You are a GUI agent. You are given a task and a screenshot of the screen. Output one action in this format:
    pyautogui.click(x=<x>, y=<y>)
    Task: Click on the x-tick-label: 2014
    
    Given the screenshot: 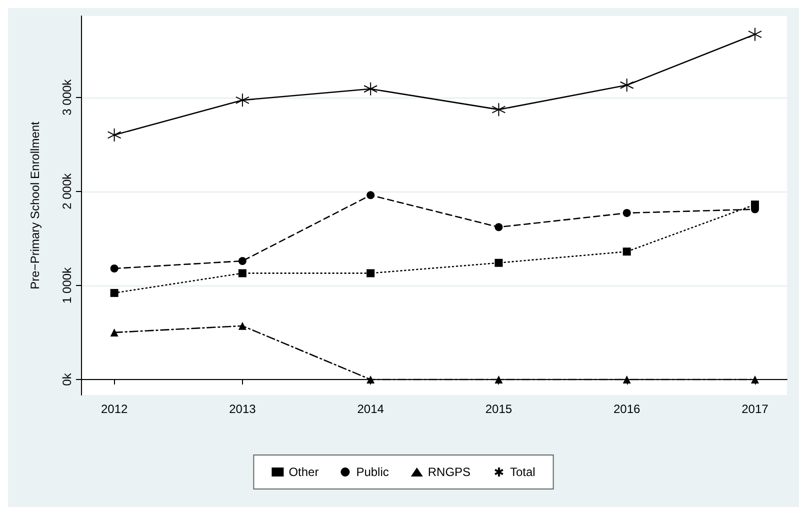 What is the action you would take?
    pyautogui.click(x=370, y=409)
    